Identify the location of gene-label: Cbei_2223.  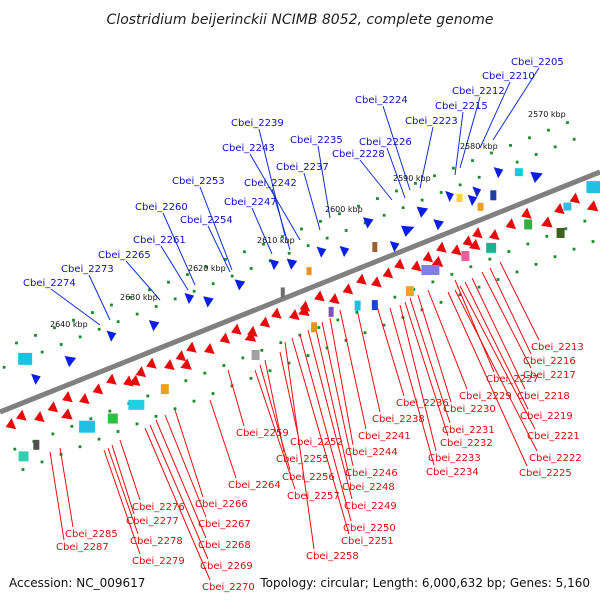
(431, 121).